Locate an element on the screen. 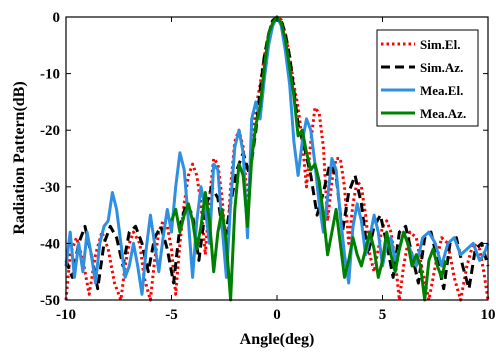 This screenshot has height=354, width=496. legend: Sim.El. Sim.Az. Mea.El. Mea.Az. is located at coordinates (427, 78).